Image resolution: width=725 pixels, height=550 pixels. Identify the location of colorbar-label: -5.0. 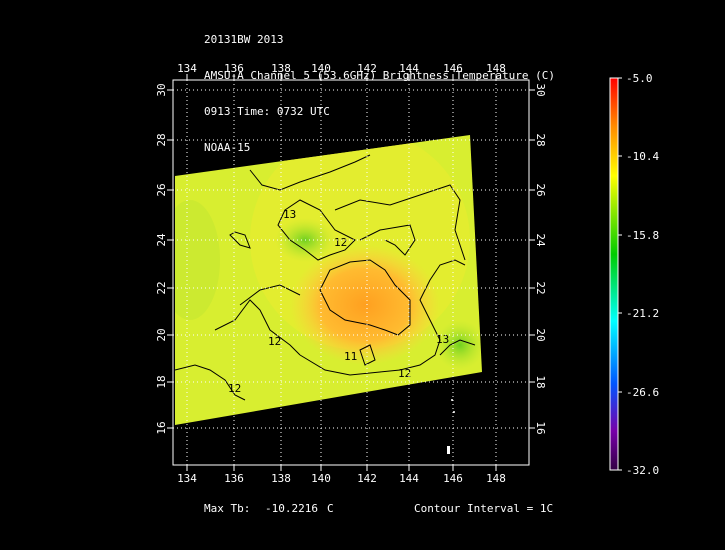
(639, 78).